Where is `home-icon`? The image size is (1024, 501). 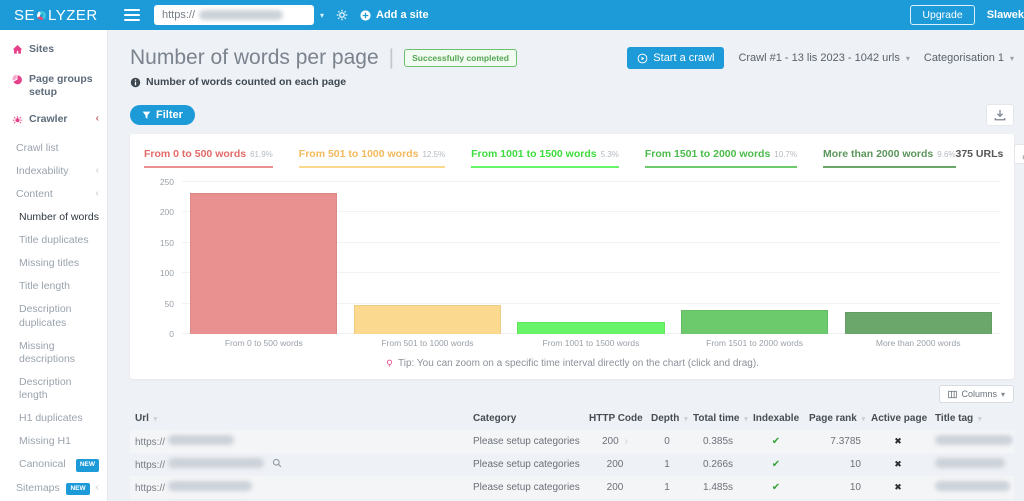
home-icon is located at coordinates (17, 51).